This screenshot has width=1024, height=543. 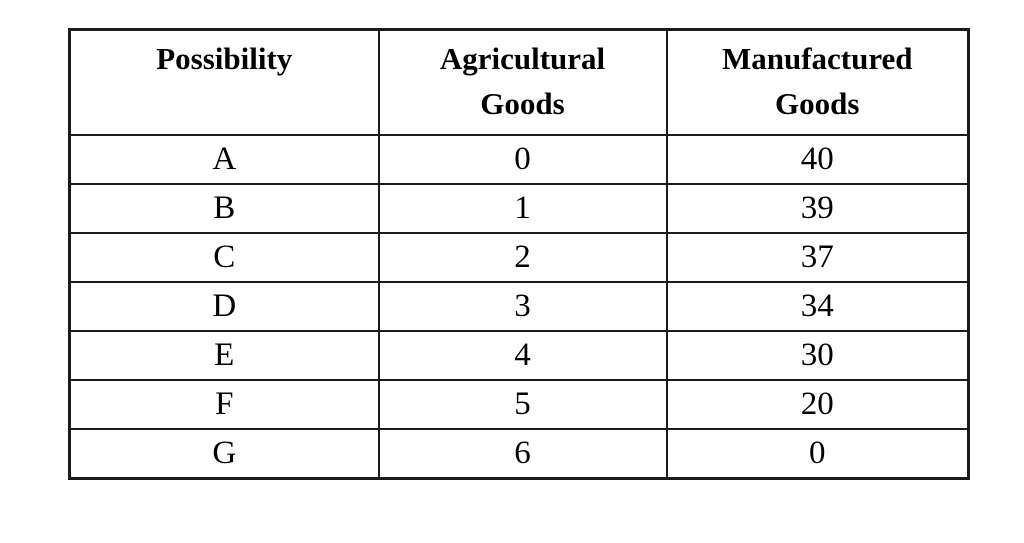 What do you see at coordinates (817, 306) in the screenshot?
I see `cell-manufactured: 34` at bounding box center [817, 306].